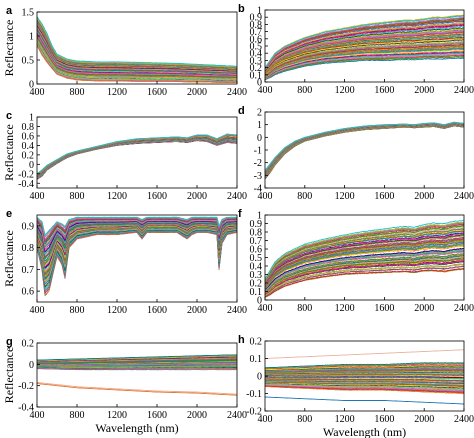  I want to click on panel-letter: b, so click(241, 9).